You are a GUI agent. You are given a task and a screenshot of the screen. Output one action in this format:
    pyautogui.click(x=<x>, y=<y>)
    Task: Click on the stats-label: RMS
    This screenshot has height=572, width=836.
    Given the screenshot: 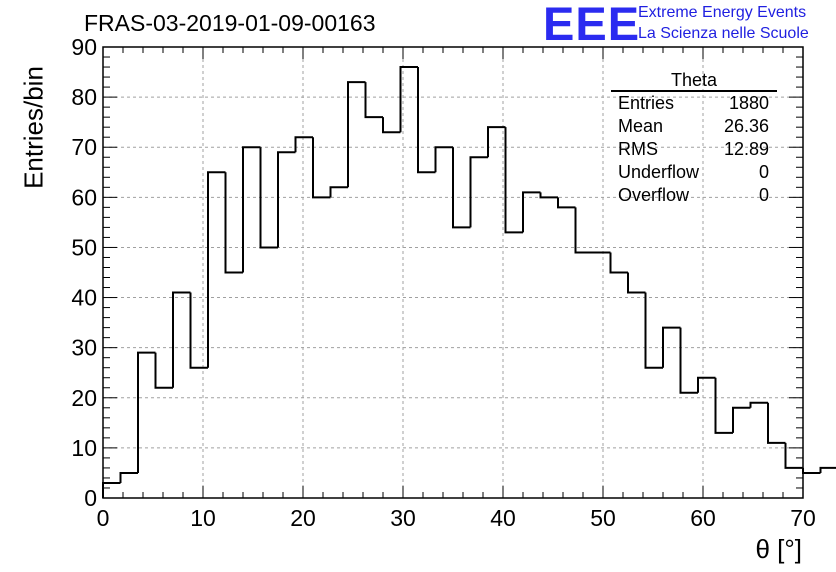 What is the action you would take?
    pyautogui.click(x=638, y=149)
    